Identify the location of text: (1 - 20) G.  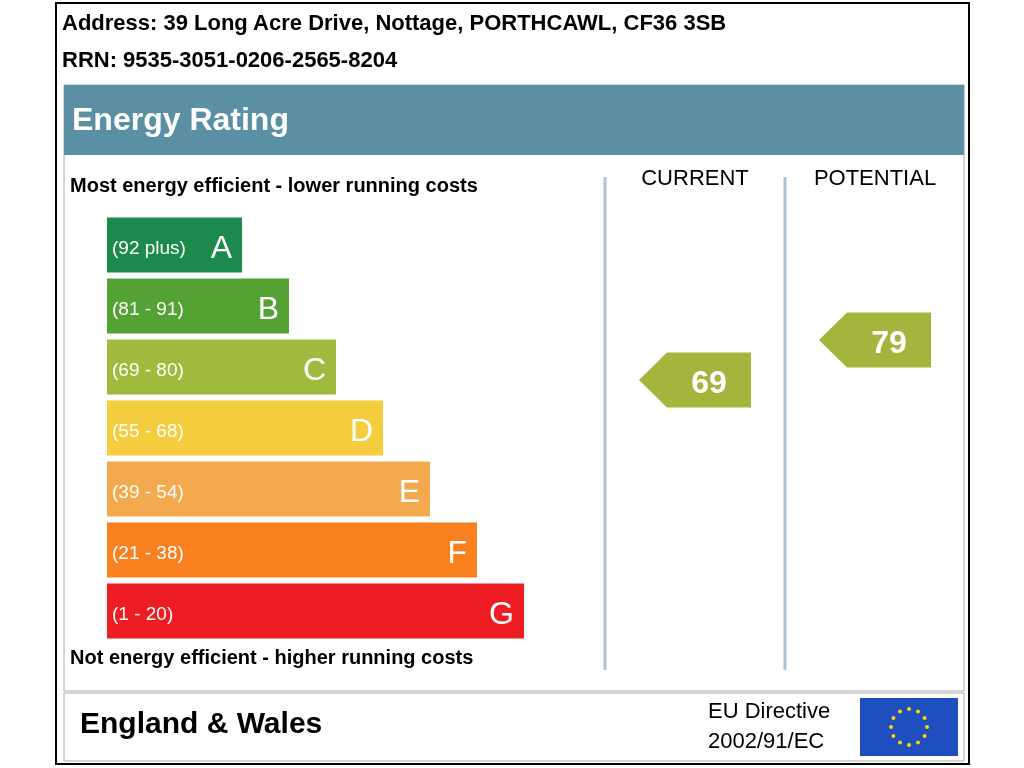
(313, 613).